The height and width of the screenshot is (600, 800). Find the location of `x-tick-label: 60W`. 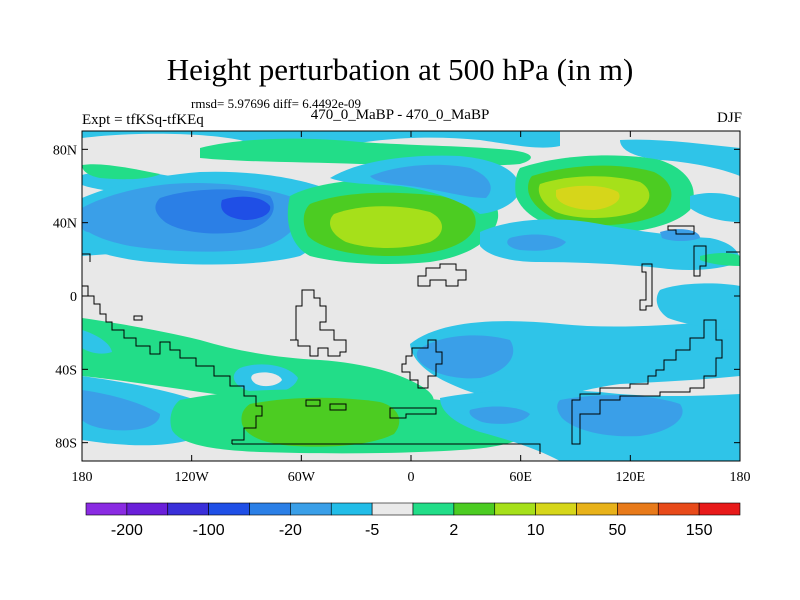

x-tick-label: 60W is located at coordinates (302, 477).